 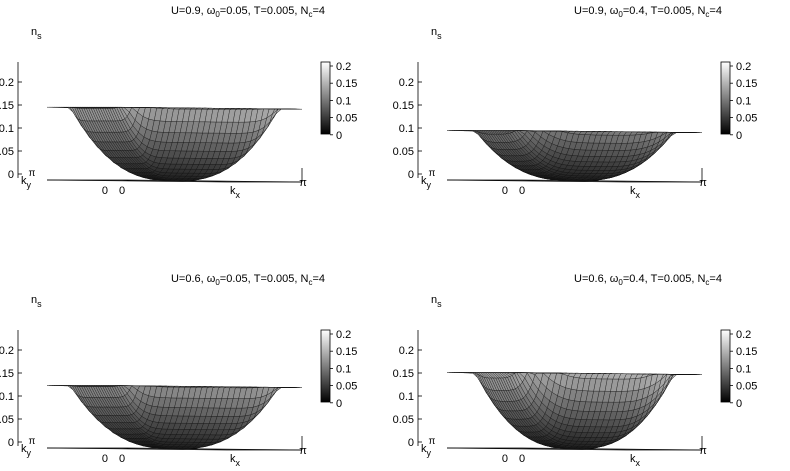 I want to click on panel-title: U=0.9, ω0=0.4, T=0.005, Nc=4, so click(x=648, y=12).